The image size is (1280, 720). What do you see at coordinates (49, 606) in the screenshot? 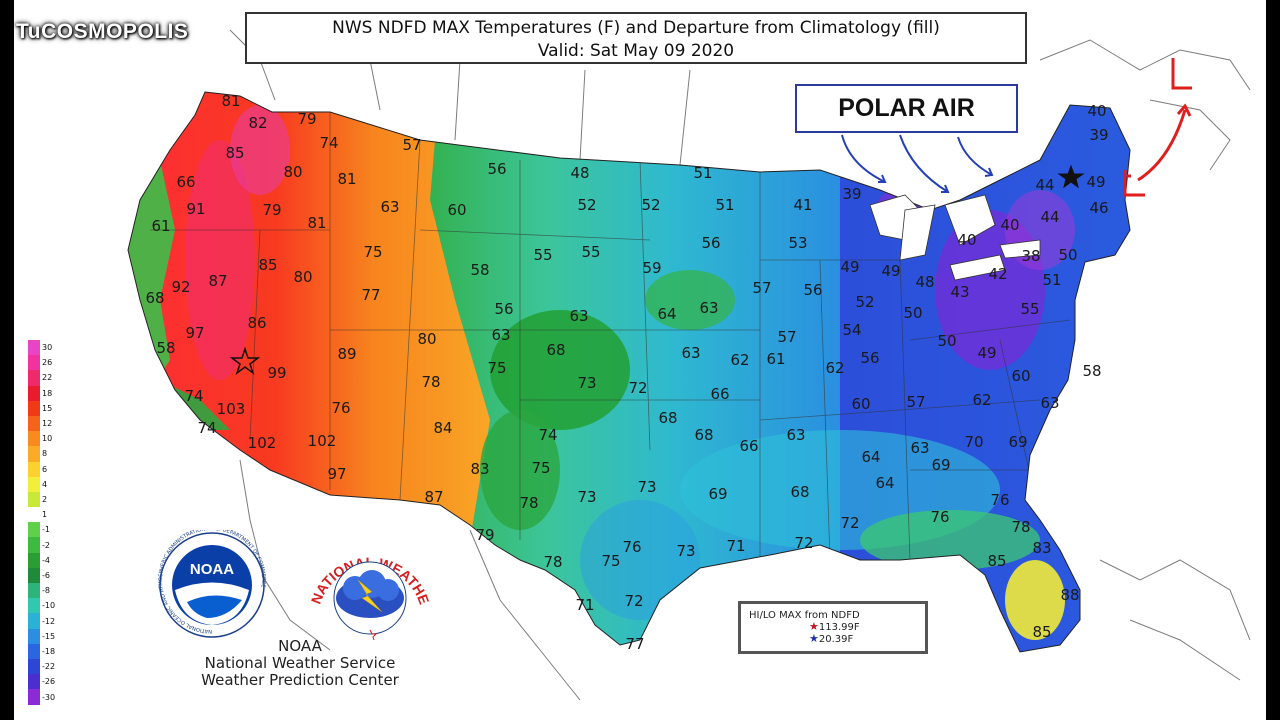
I see `legend-label: -10` at bounding box center [49, 606].